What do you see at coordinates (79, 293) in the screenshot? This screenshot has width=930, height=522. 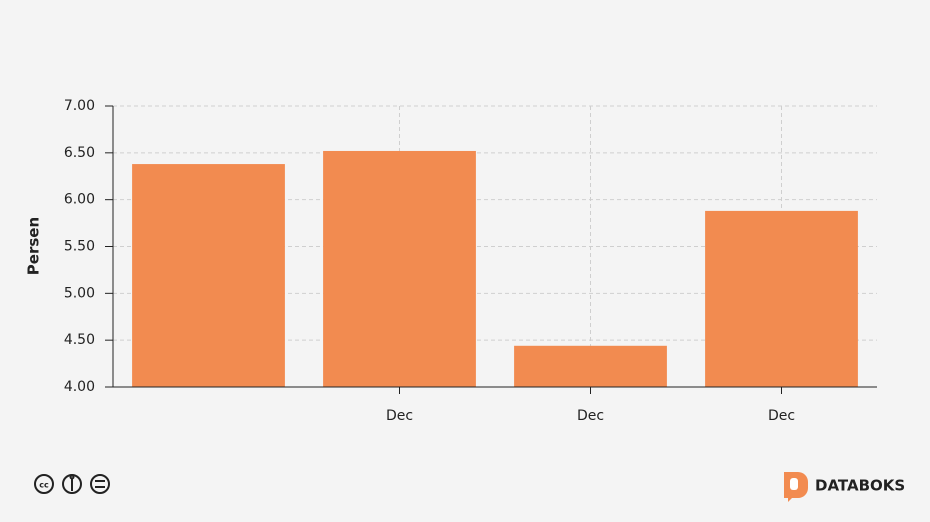 I see `y-tick-label: 5.00` at bounding box center [79, 293].